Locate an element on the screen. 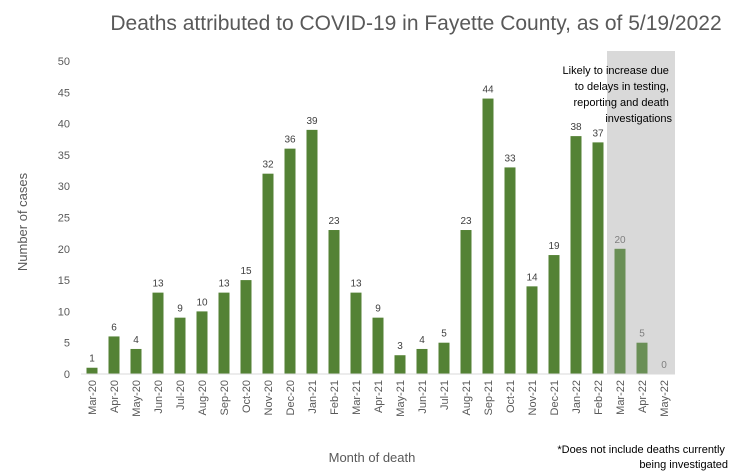 The width and height of the screenshot is (734, 472). x-axis-label: Month of death is located at coordinates (372, 457).